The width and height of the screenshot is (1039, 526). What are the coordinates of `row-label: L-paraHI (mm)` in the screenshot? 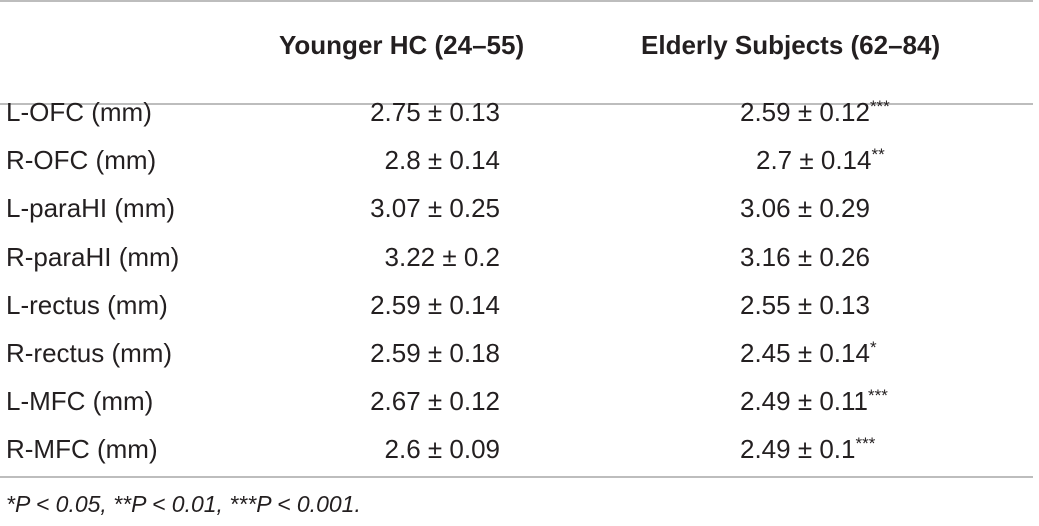 It's located at (91, 208).